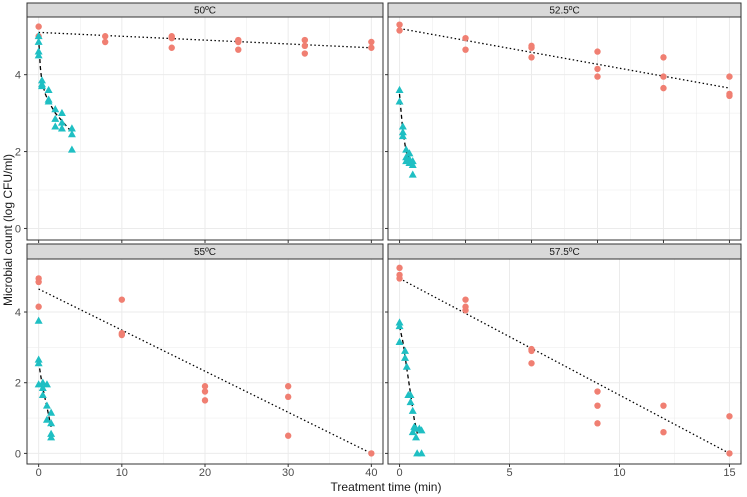  Describe the element at coordinates (205, 371) in the screenshot. I see `fit-line-dotted` at that location.